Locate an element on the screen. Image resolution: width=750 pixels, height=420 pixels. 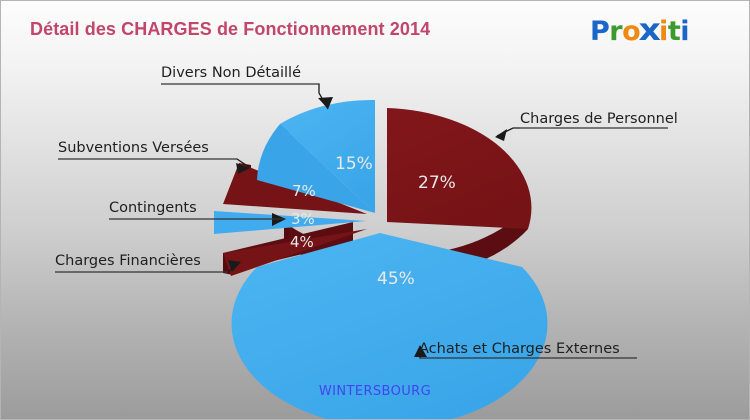
callout-label-divers: Divers Non Détaillé is located at coordinates (231, 73).